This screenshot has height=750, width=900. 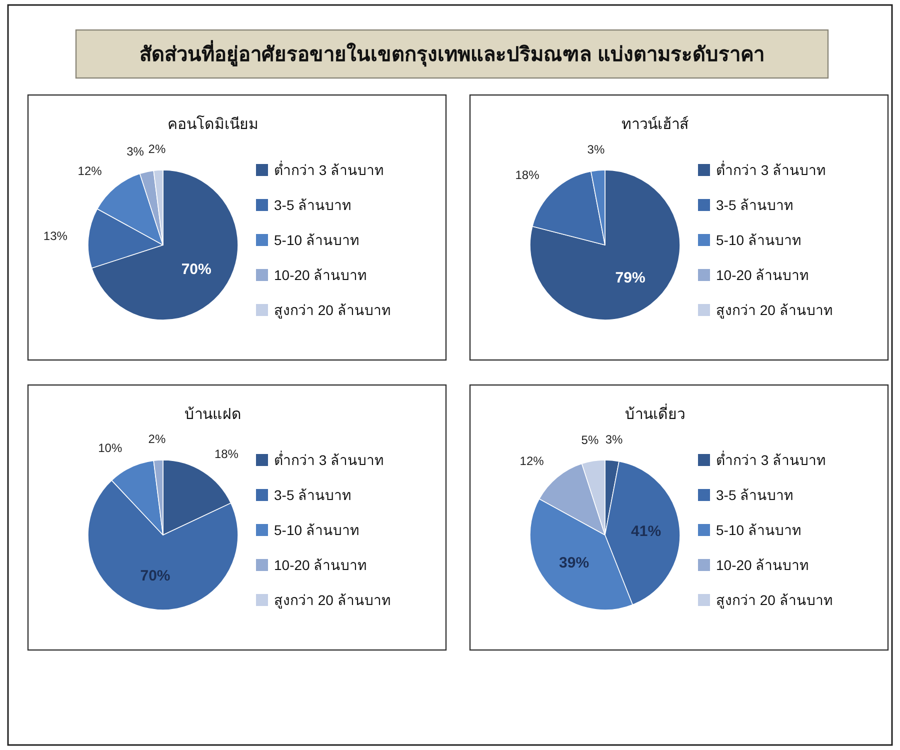 I want to click on data-label: 10%, so click(x=110, y=448).